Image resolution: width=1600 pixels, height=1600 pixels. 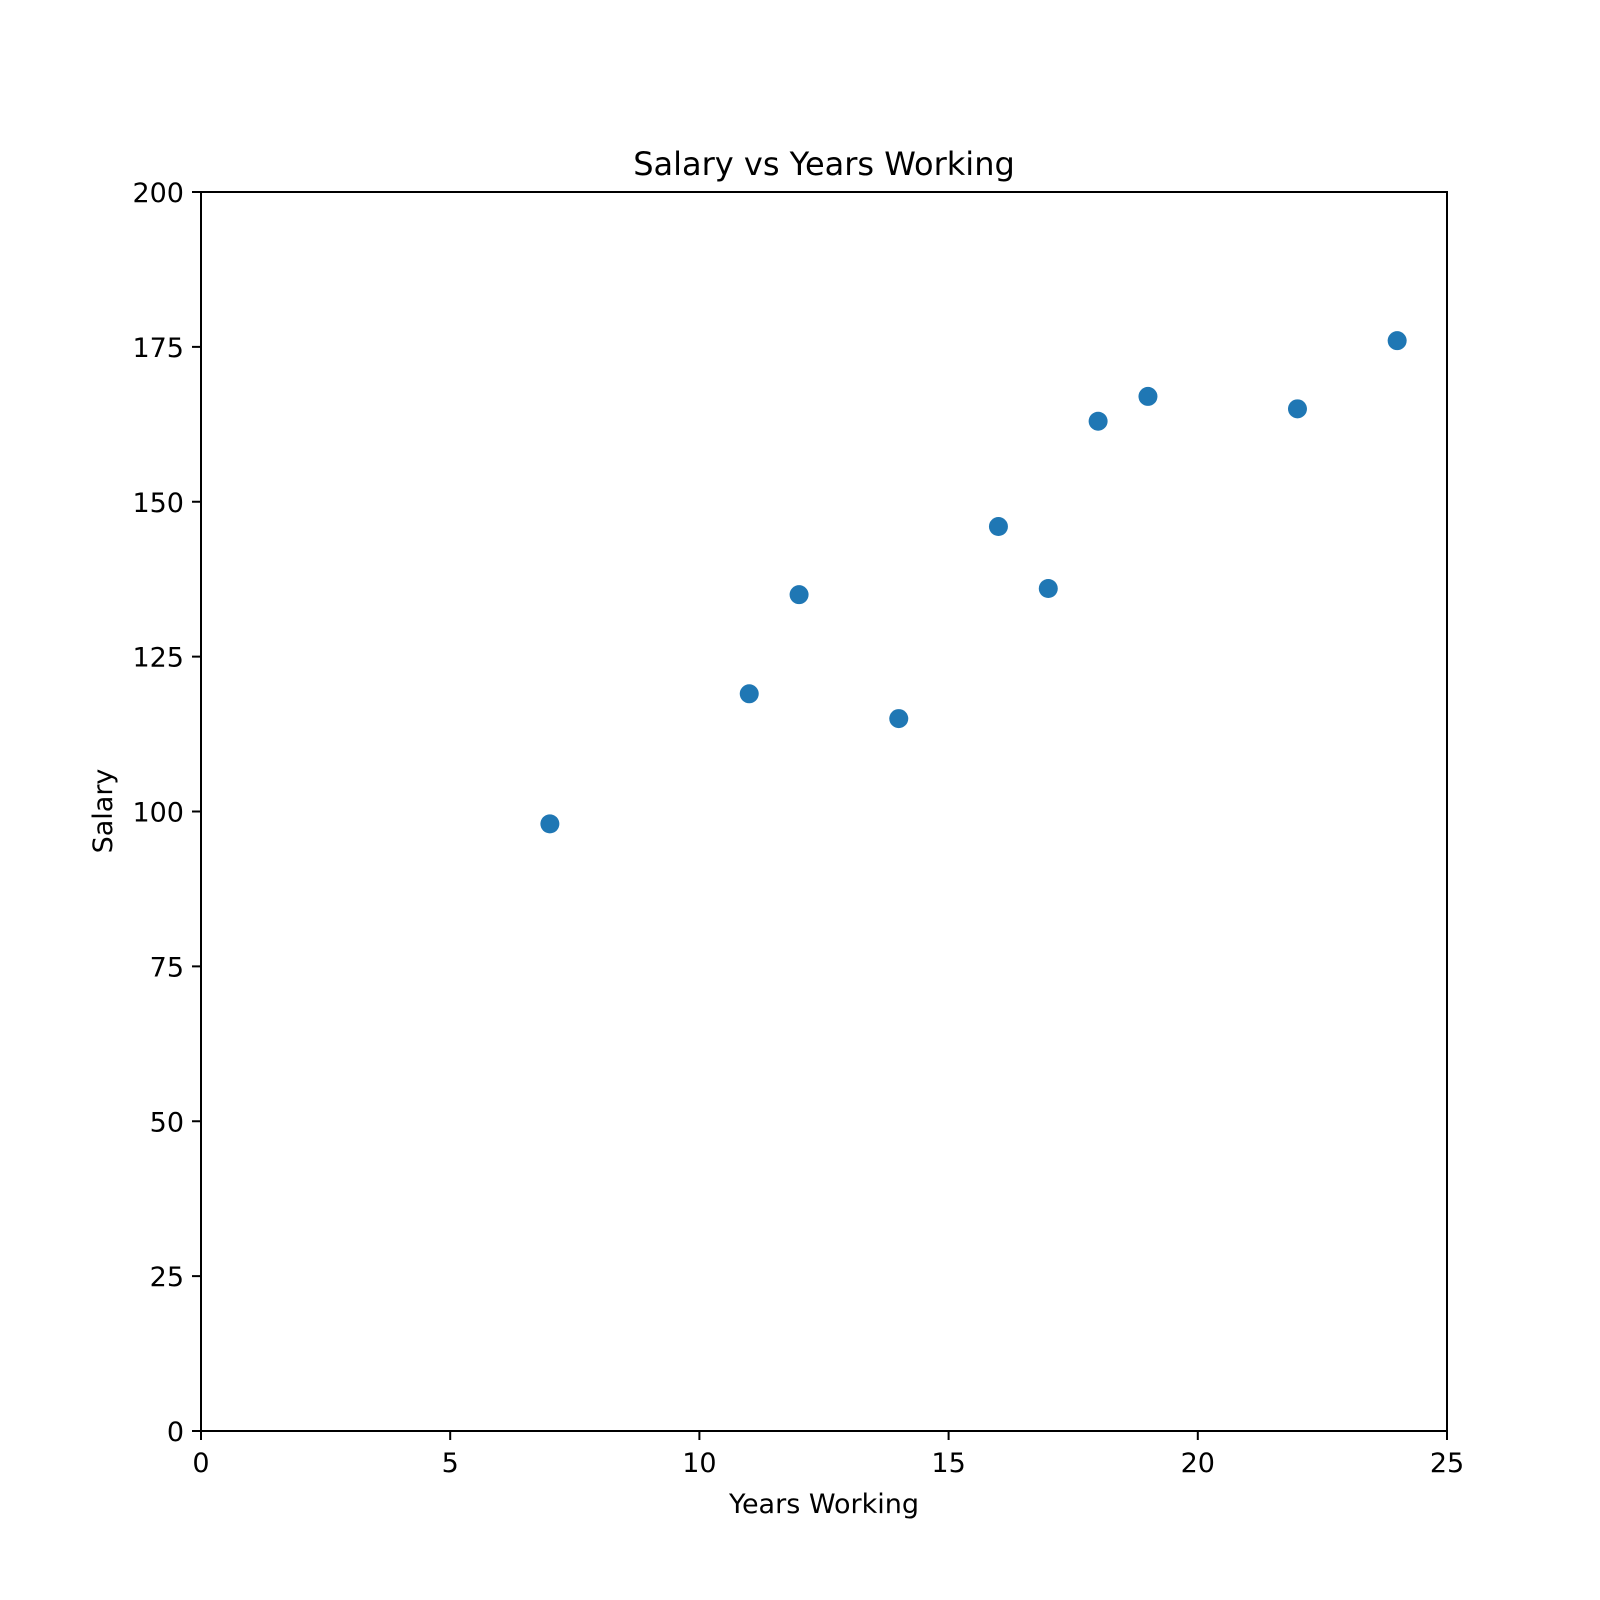 I want to click on chart-title: Salary vs Years Working, so click(x=824, y=164).